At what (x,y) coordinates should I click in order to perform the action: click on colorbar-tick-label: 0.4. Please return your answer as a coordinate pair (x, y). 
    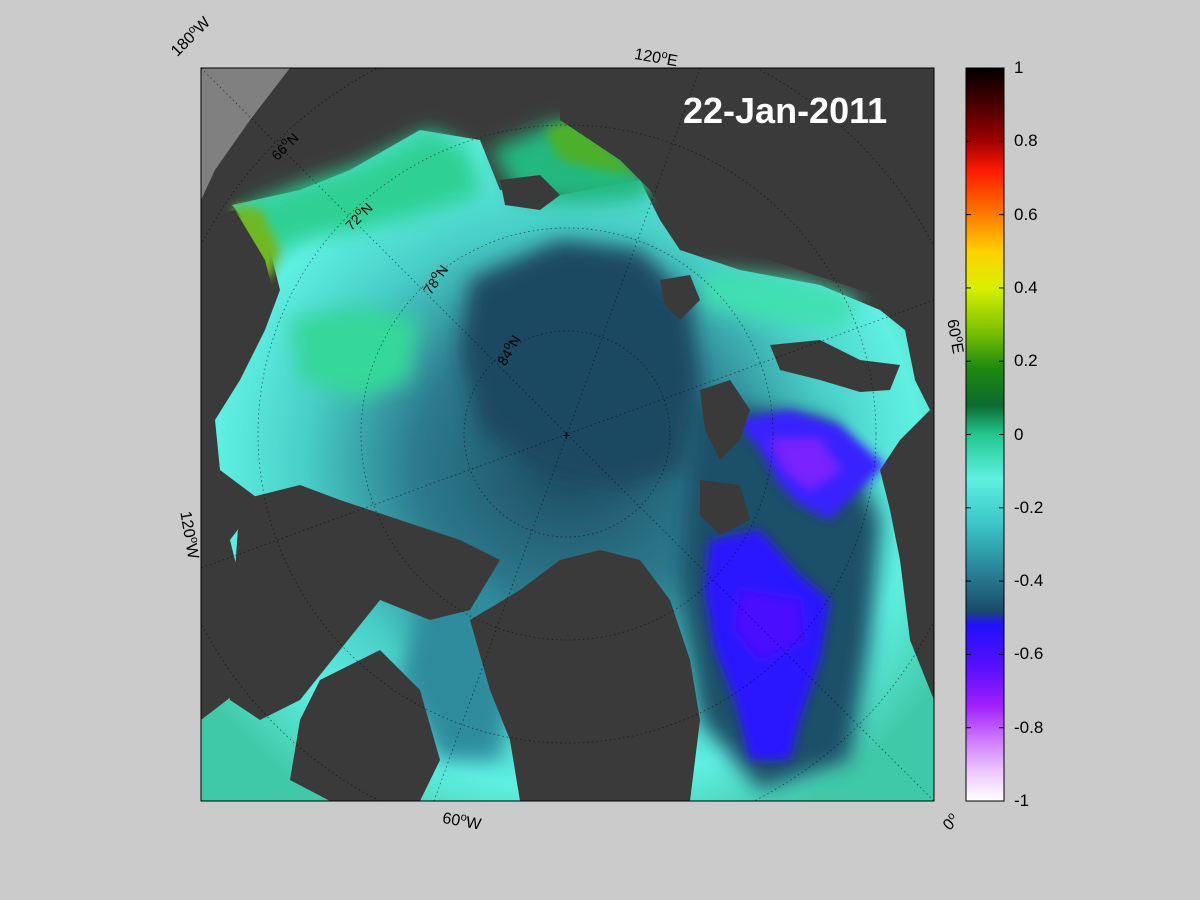
    Looking at the image, I should click on (1026, 287).